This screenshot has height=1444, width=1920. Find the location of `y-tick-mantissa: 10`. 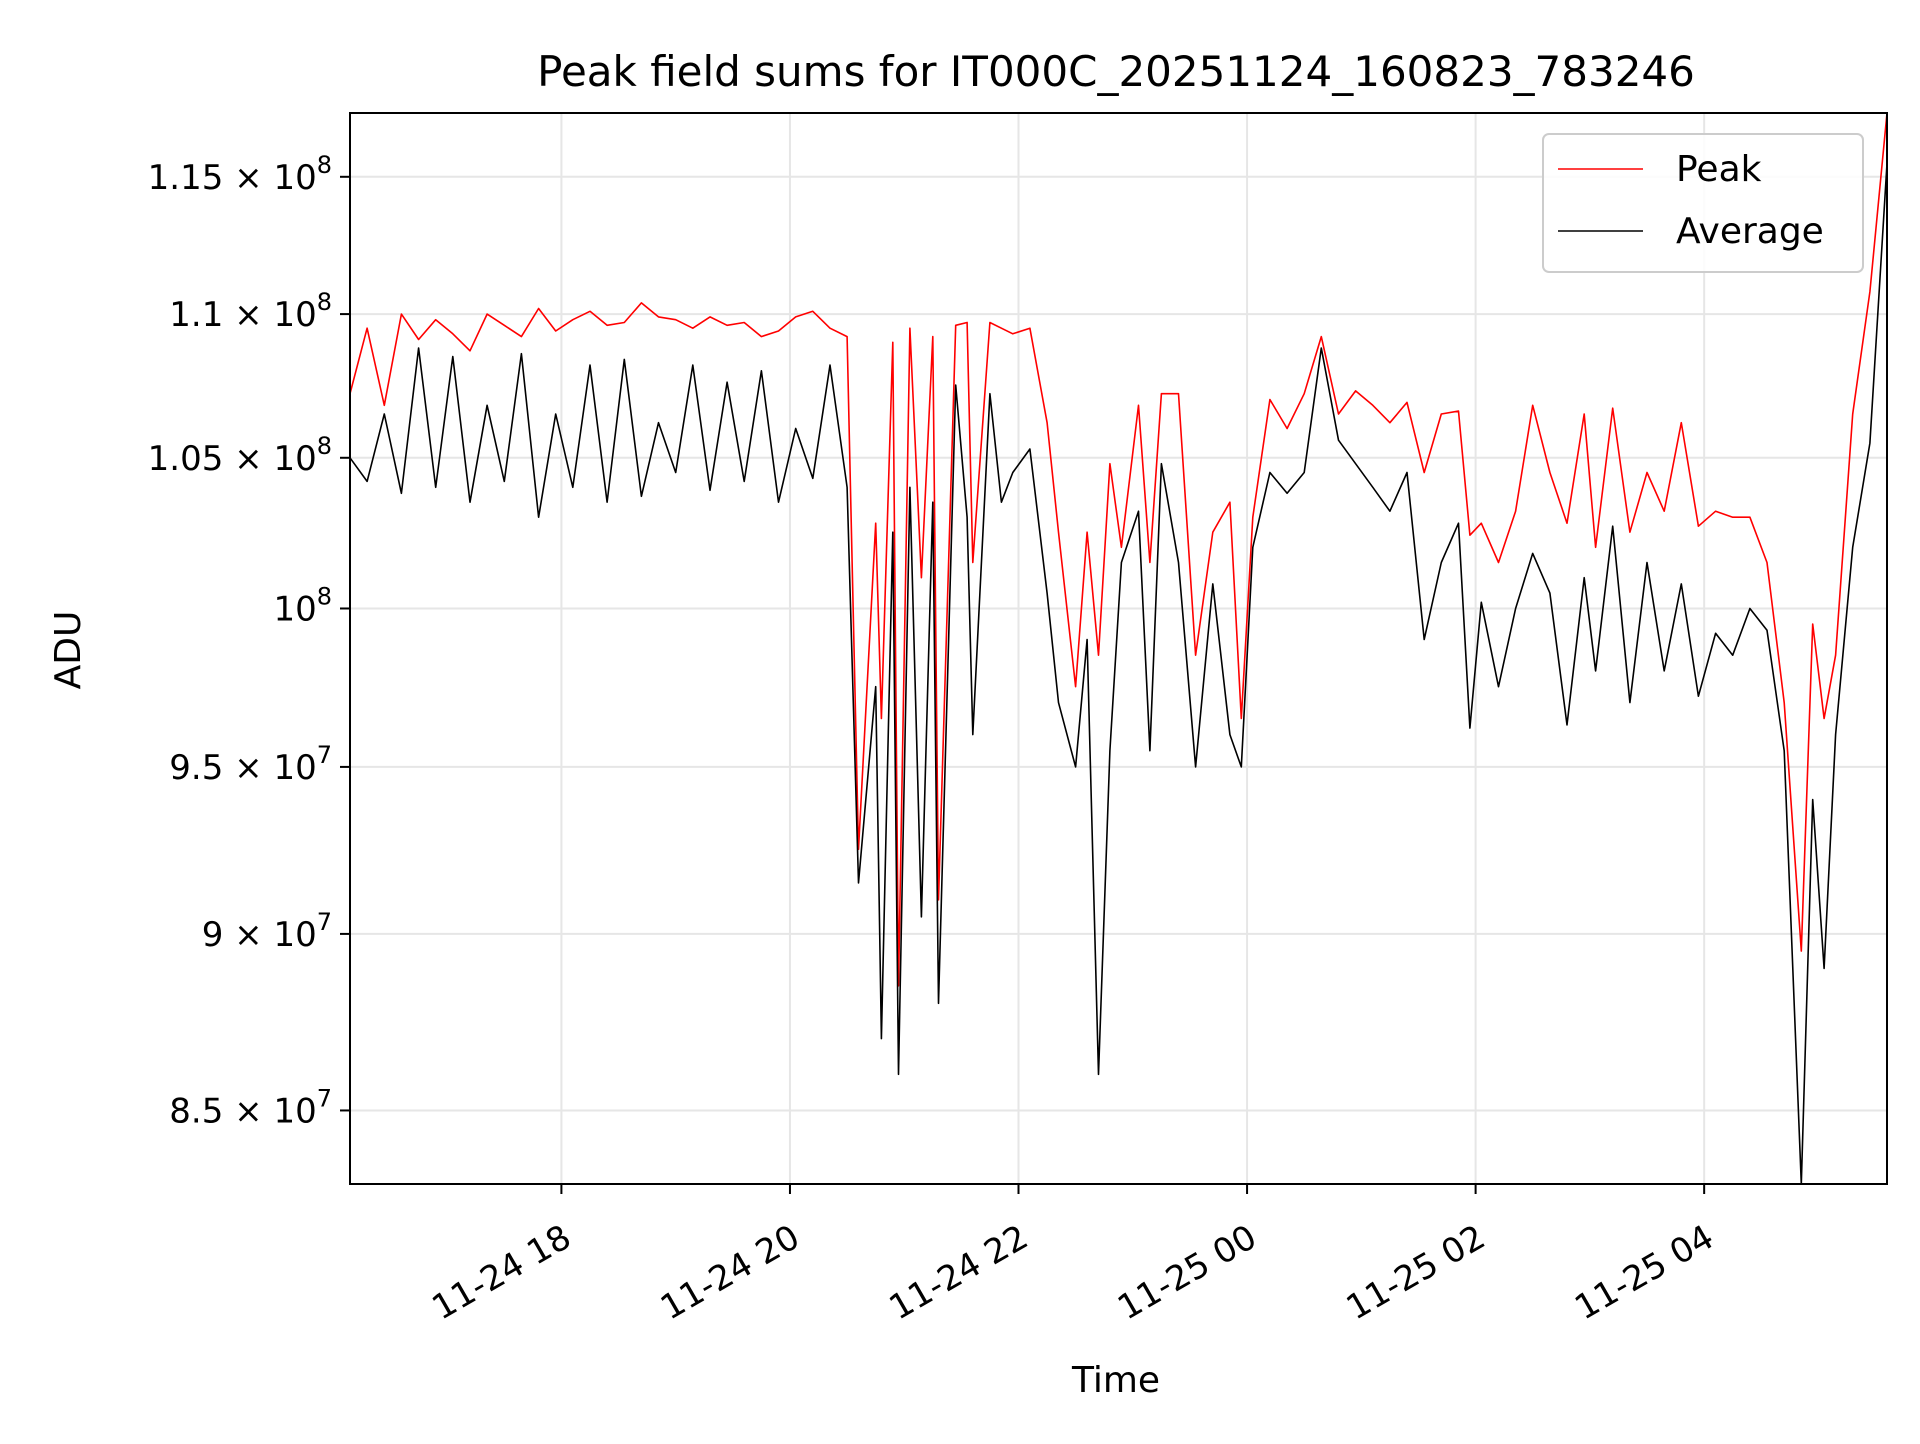

y-tick-mantissa: 10 is located at coordinates (294, 609).